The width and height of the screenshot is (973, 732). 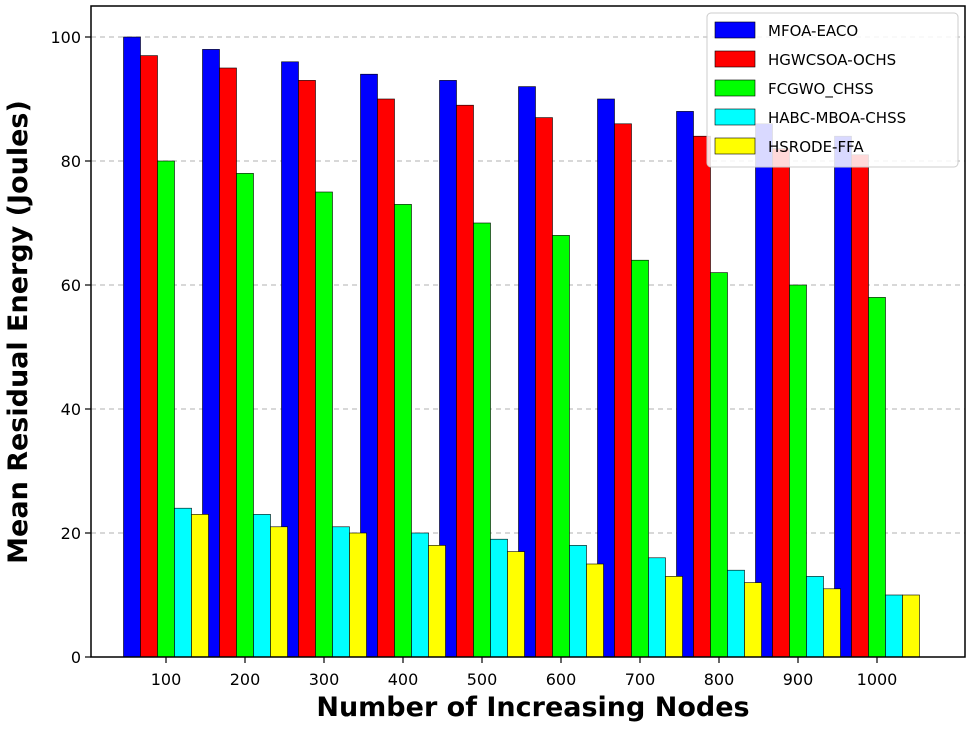 What do you see at coordinates (71, 533) in the screenshot?
I see `y-tick-label: 20` at bounding box center [71, 533].